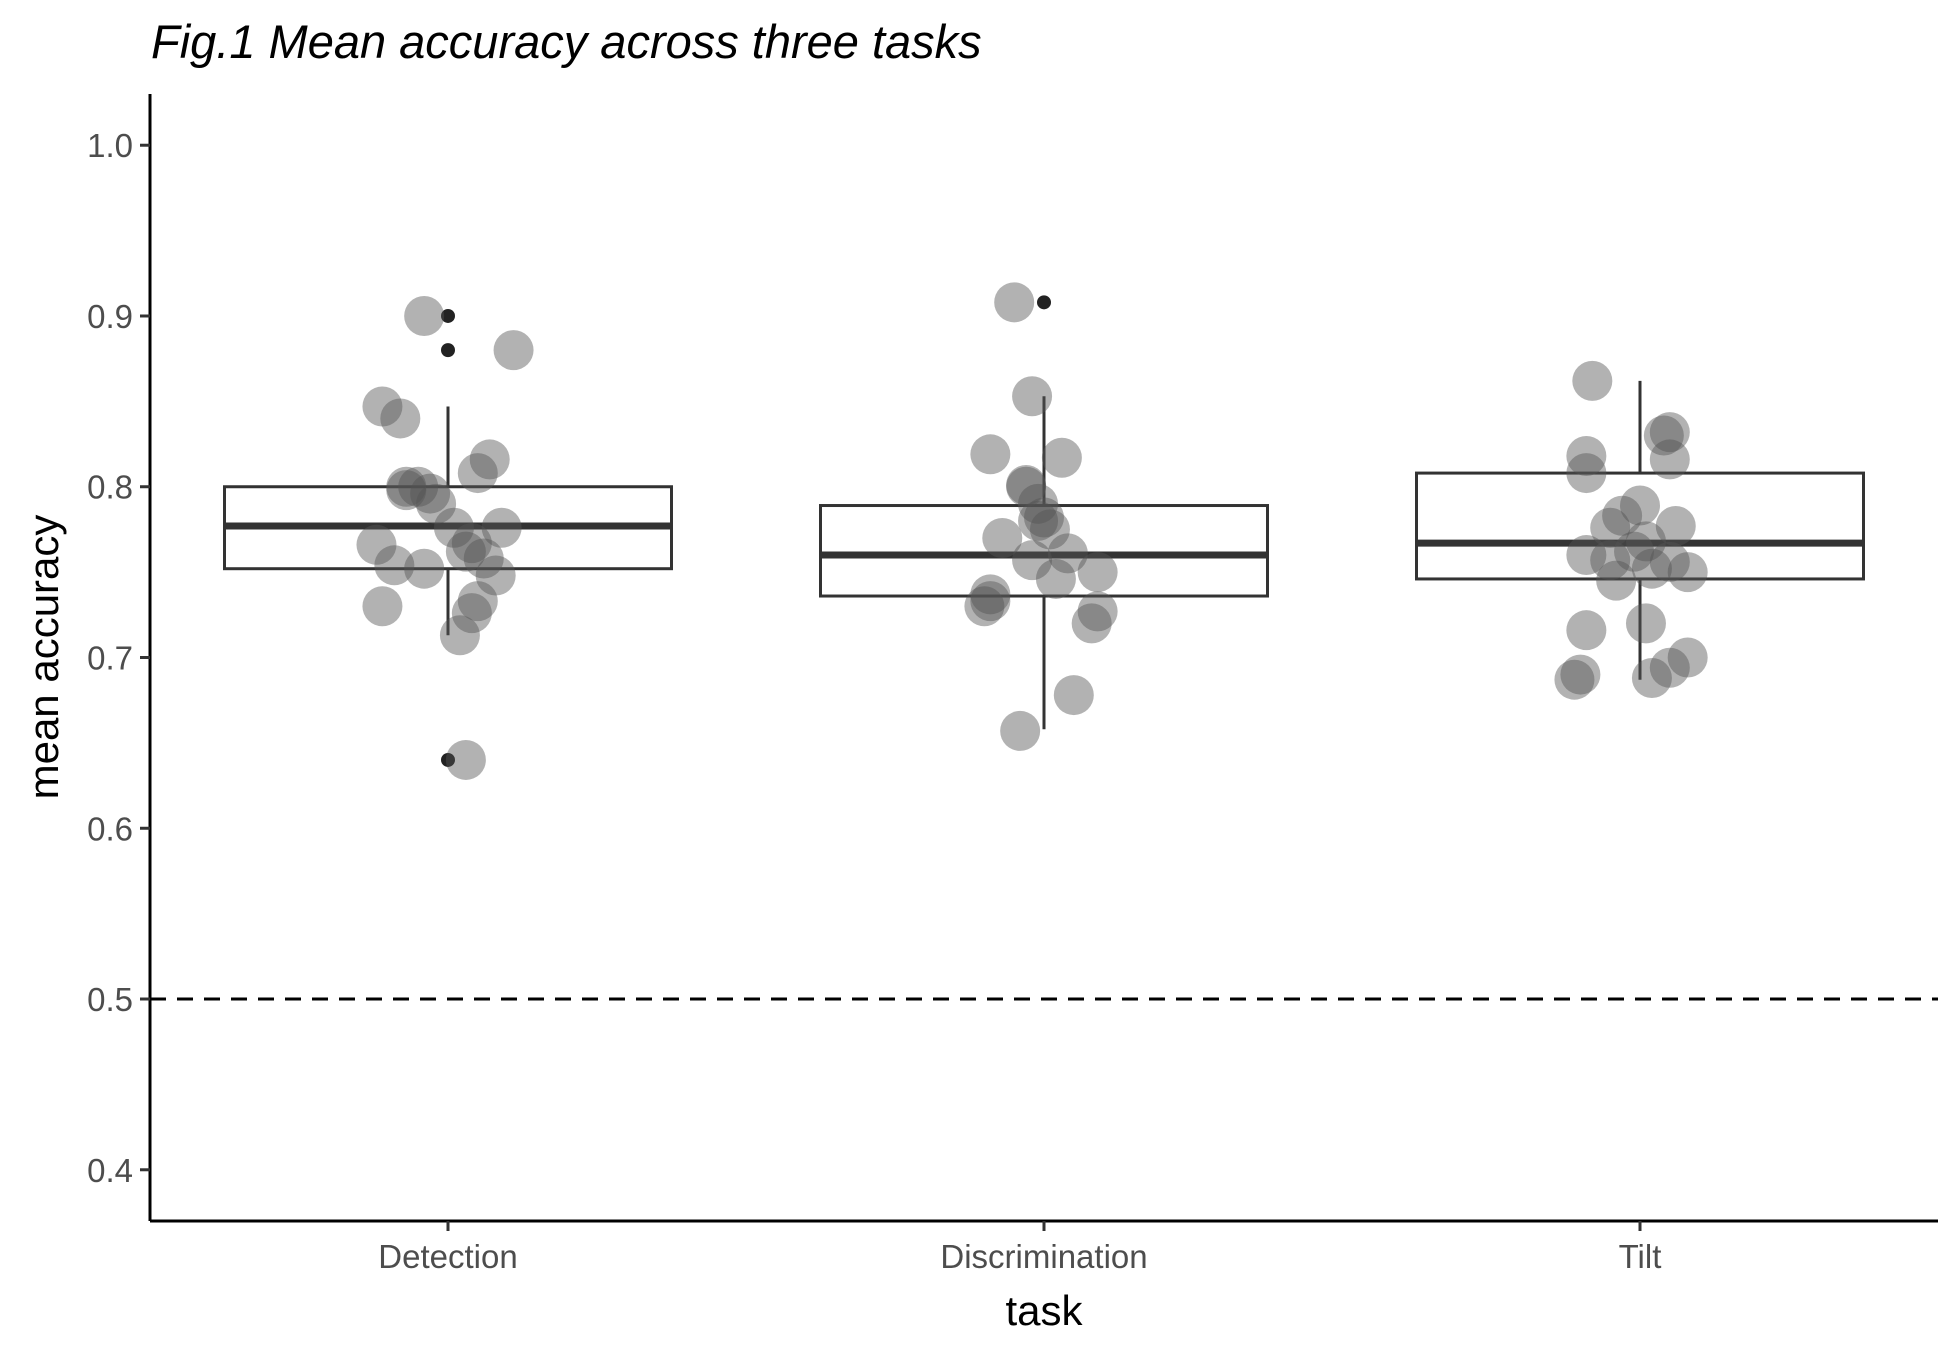 This screenshot has height=1350, width=1950. I want to click on points-detection, so click(445, 537).